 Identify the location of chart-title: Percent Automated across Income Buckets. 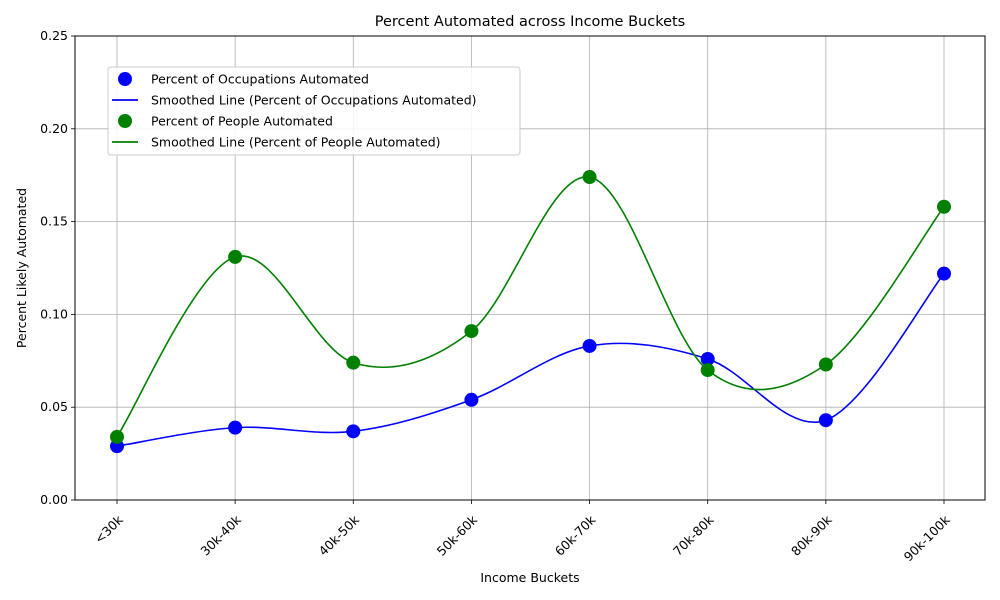
(530, 22).